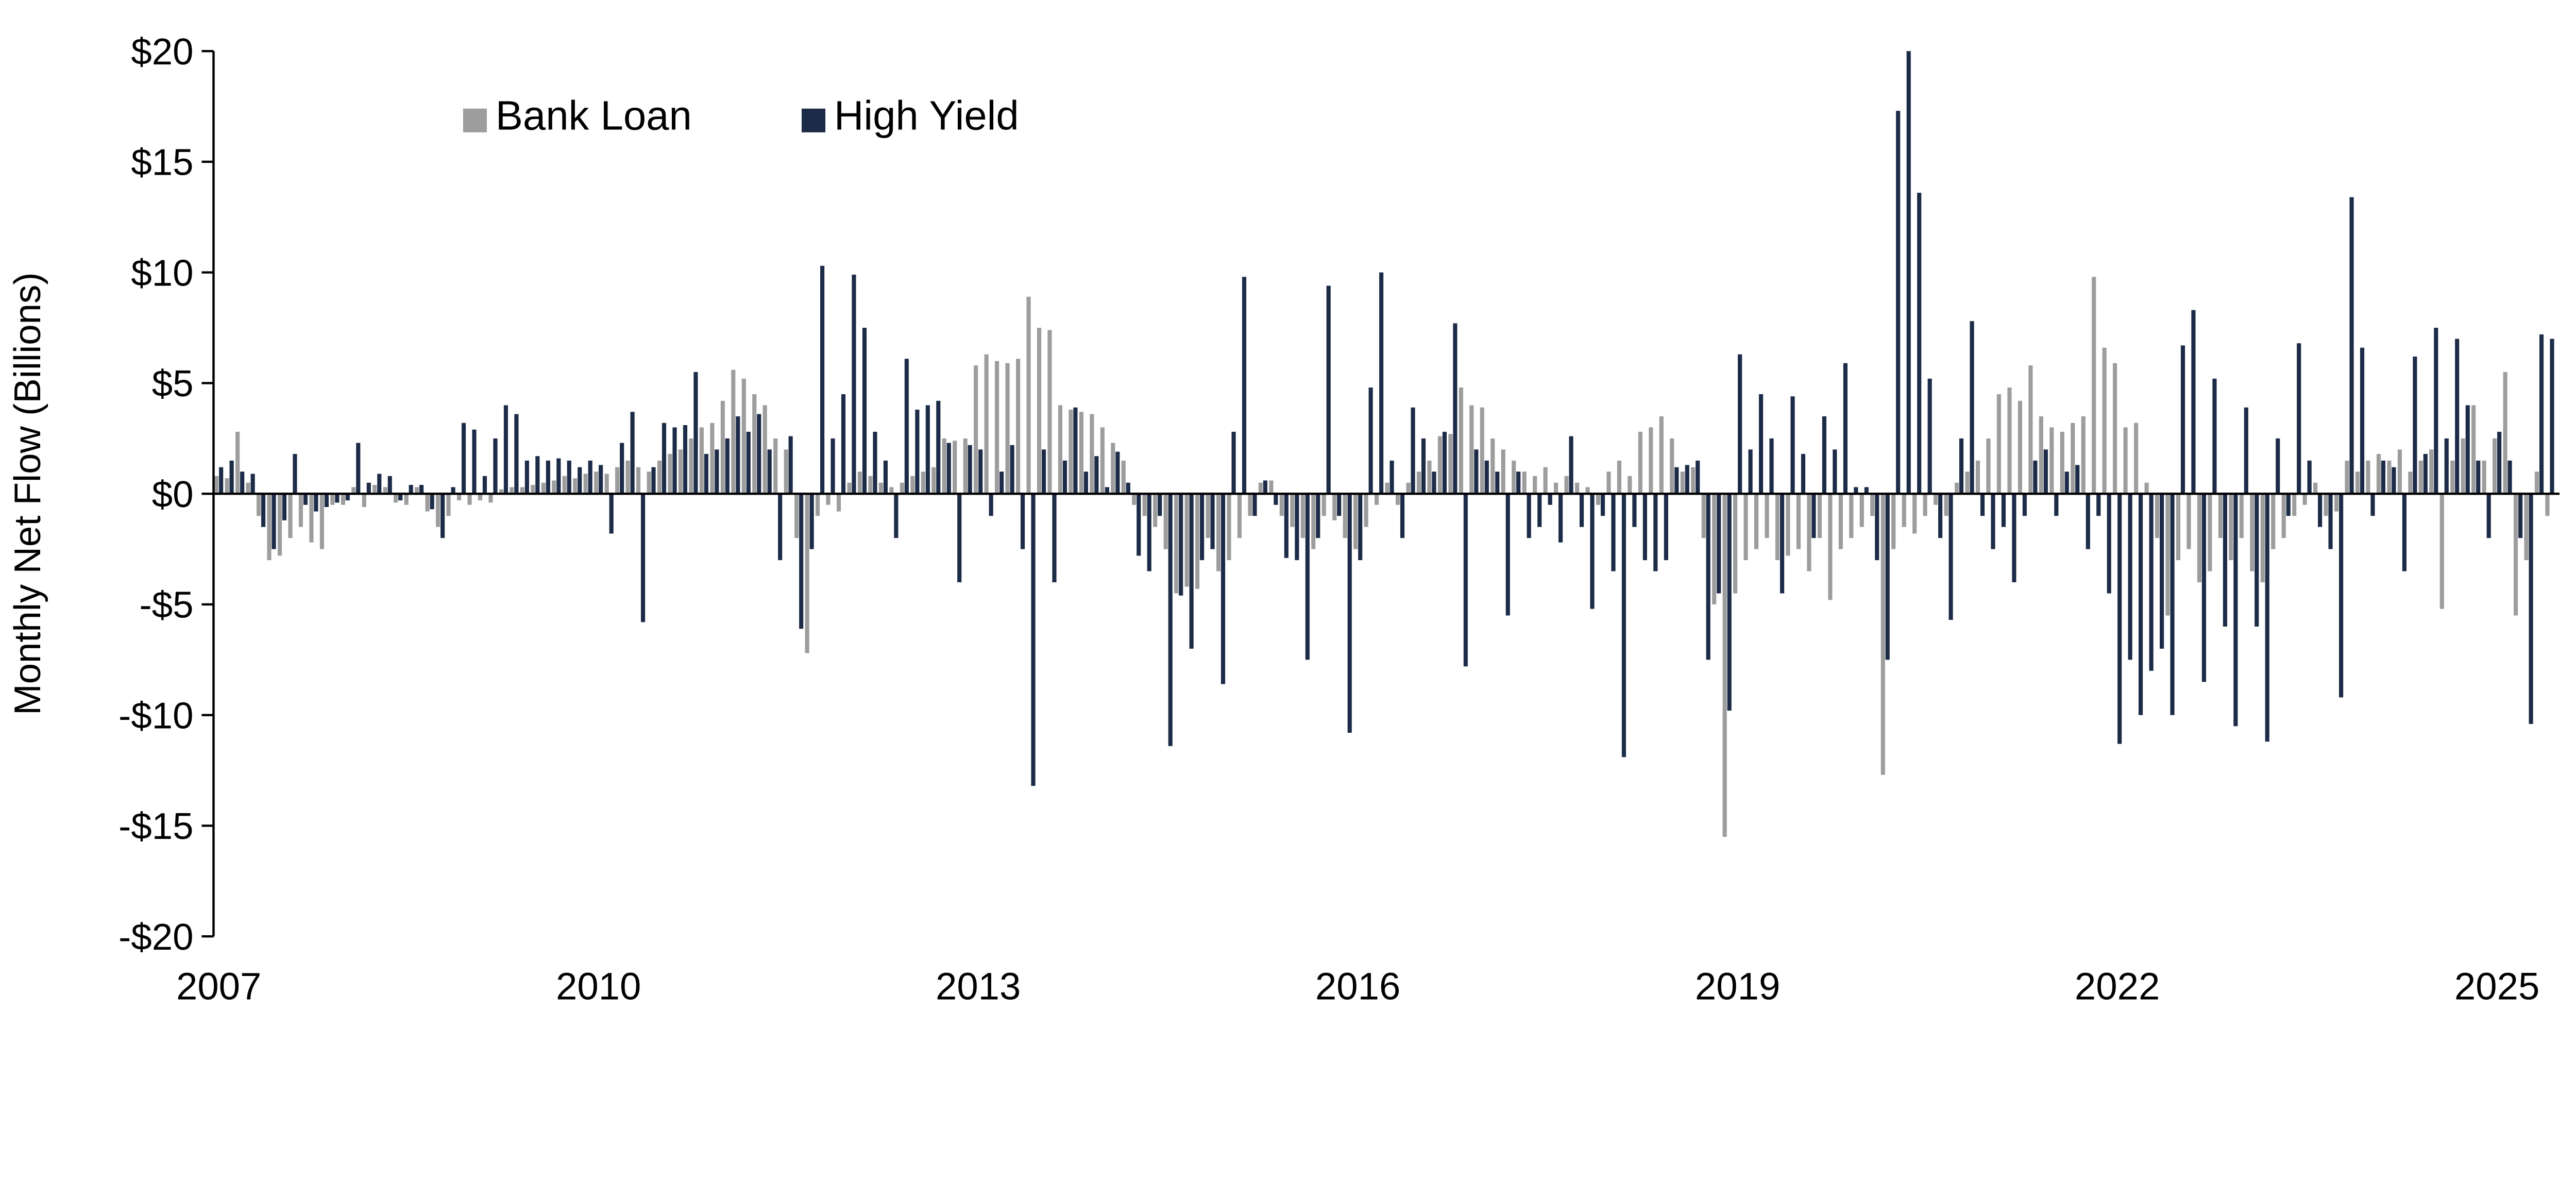 This screenshot has width=2576, height=1179. Describe the element at coordinates (27, 493) in the screenshot. I see `y-axis-title: Monthly Net Flow (Billions)` at that location.